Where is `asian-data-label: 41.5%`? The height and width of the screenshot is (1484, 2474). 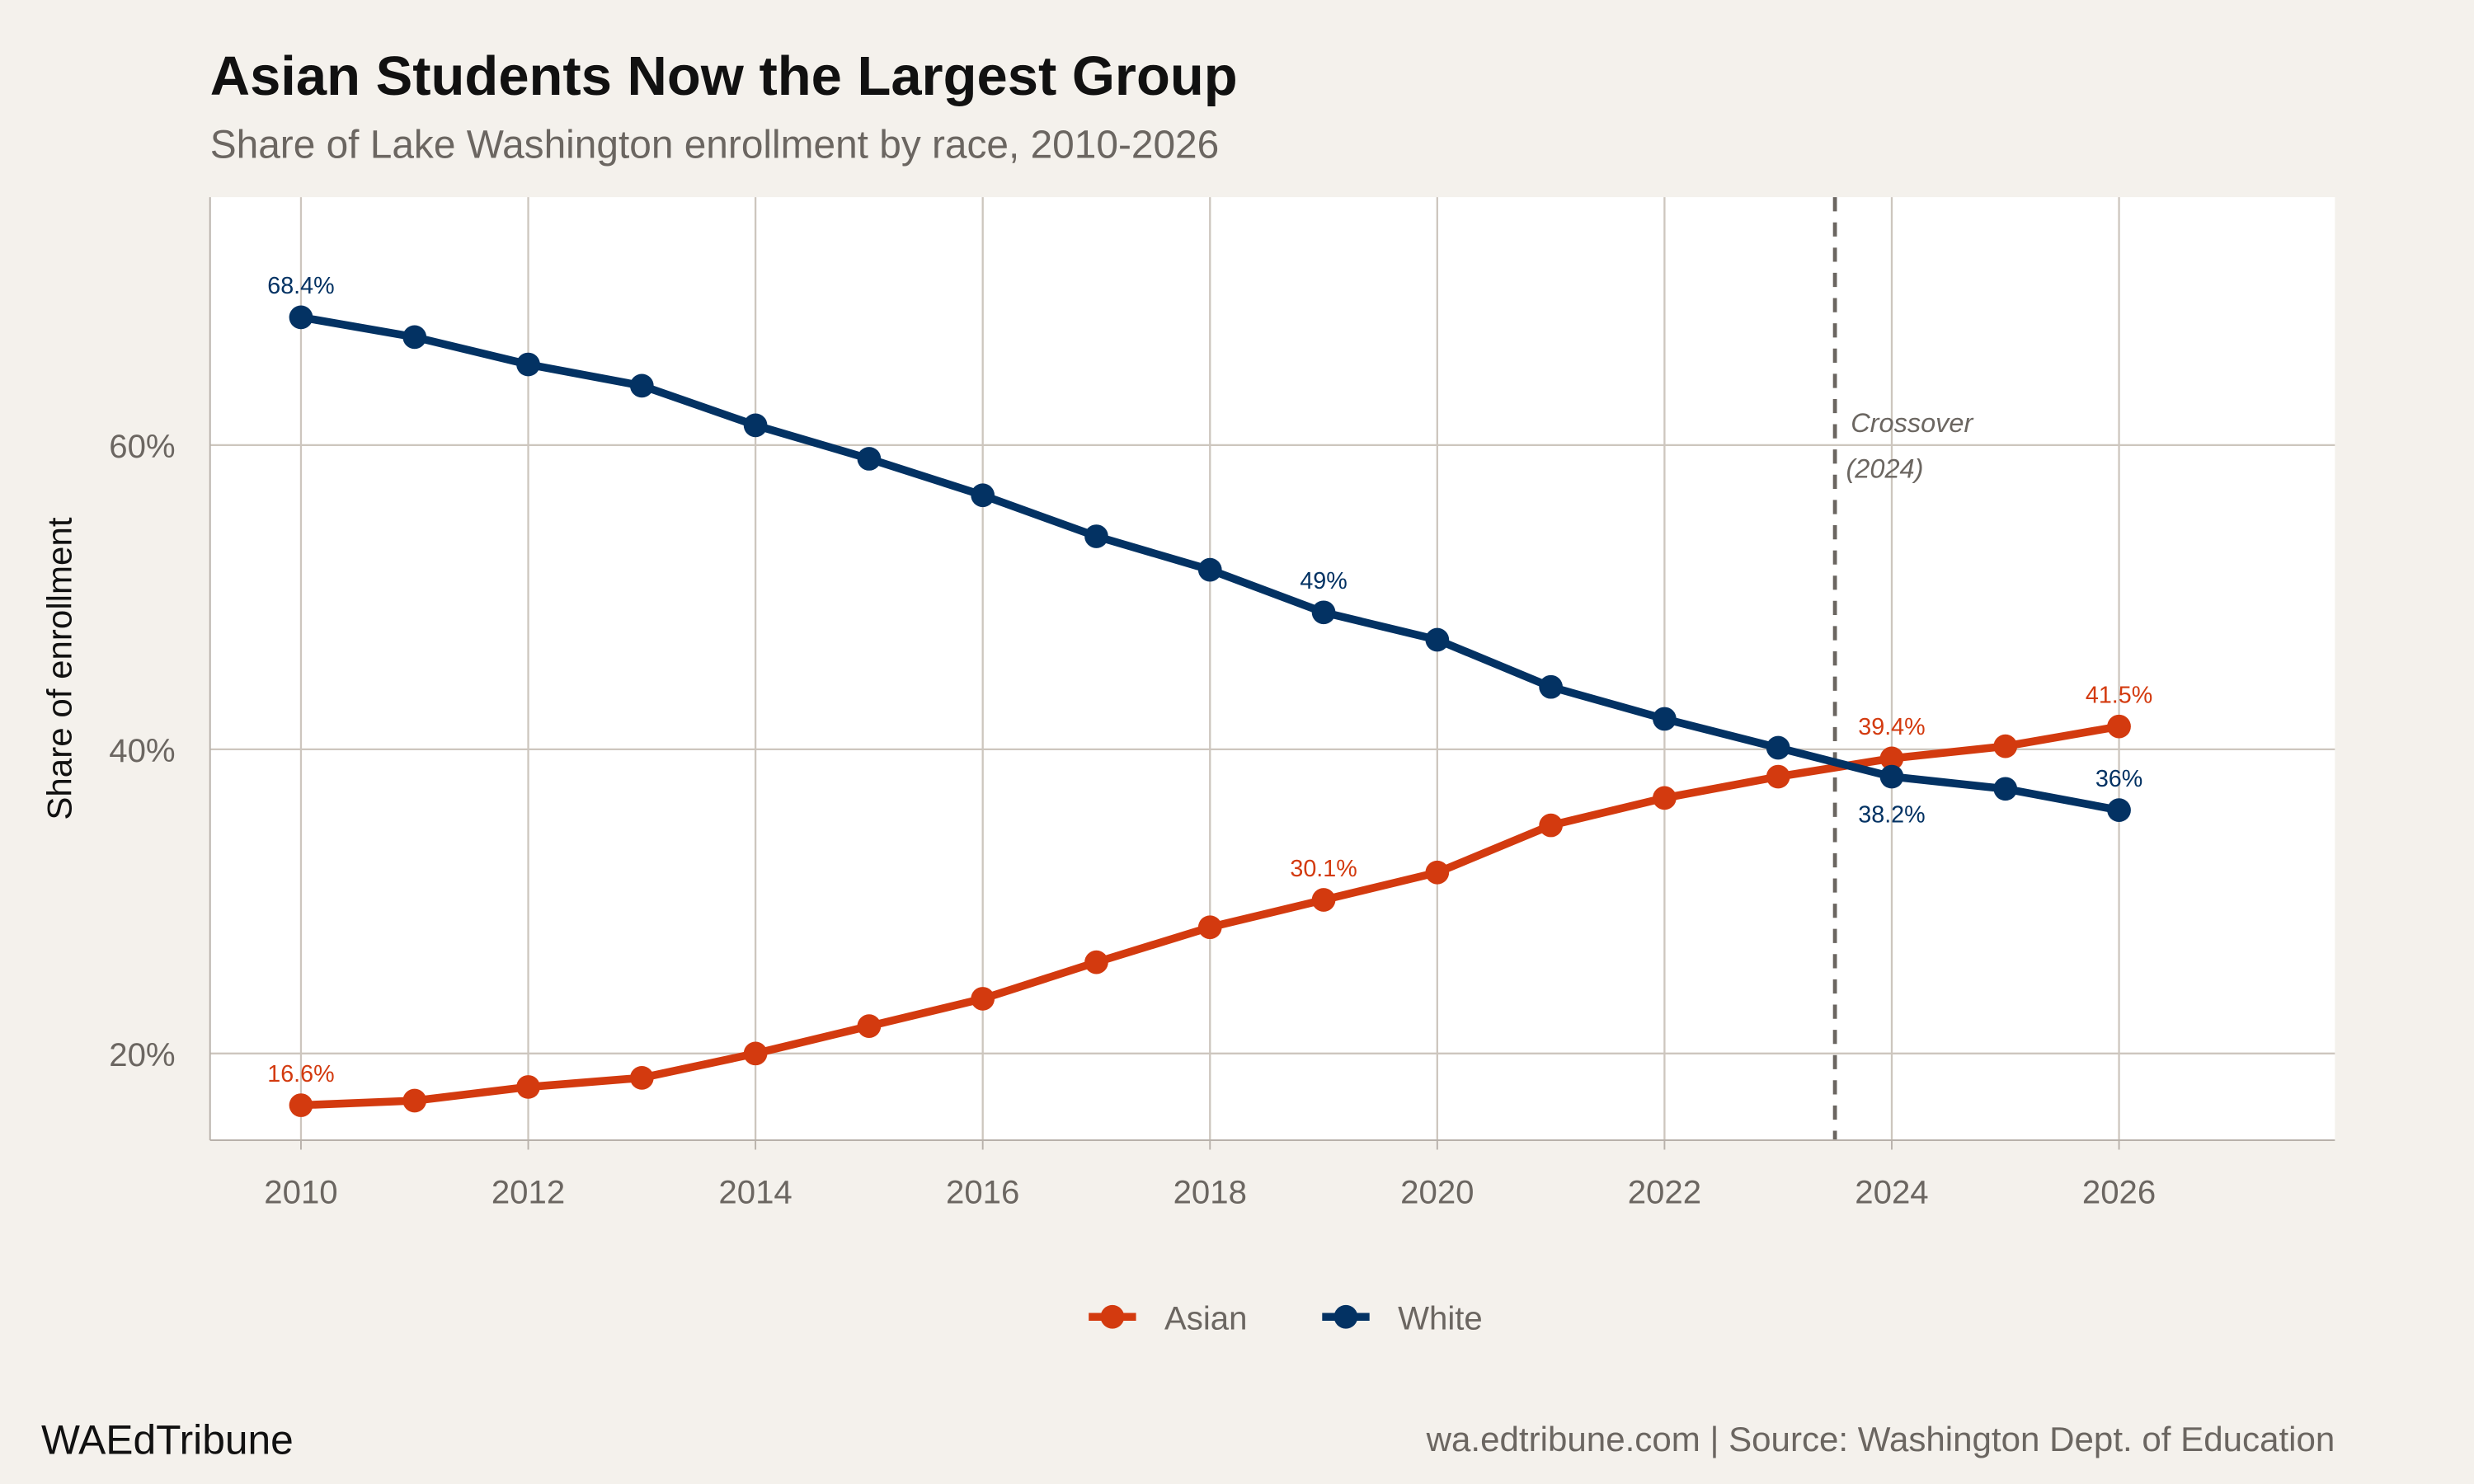 asian-data-label: 41.5% is located at coordinates (2119, 695).